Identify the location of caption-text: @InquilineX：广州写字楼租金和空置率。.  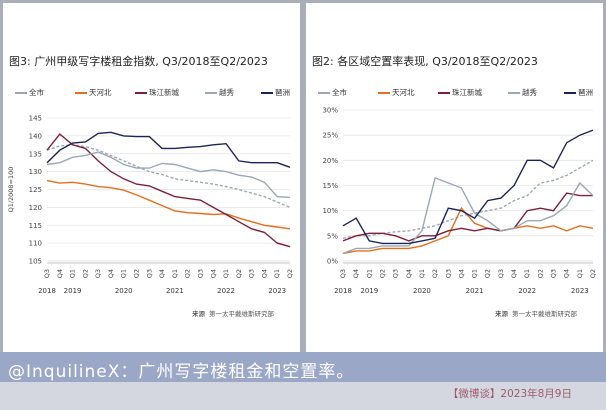
(181, 372).